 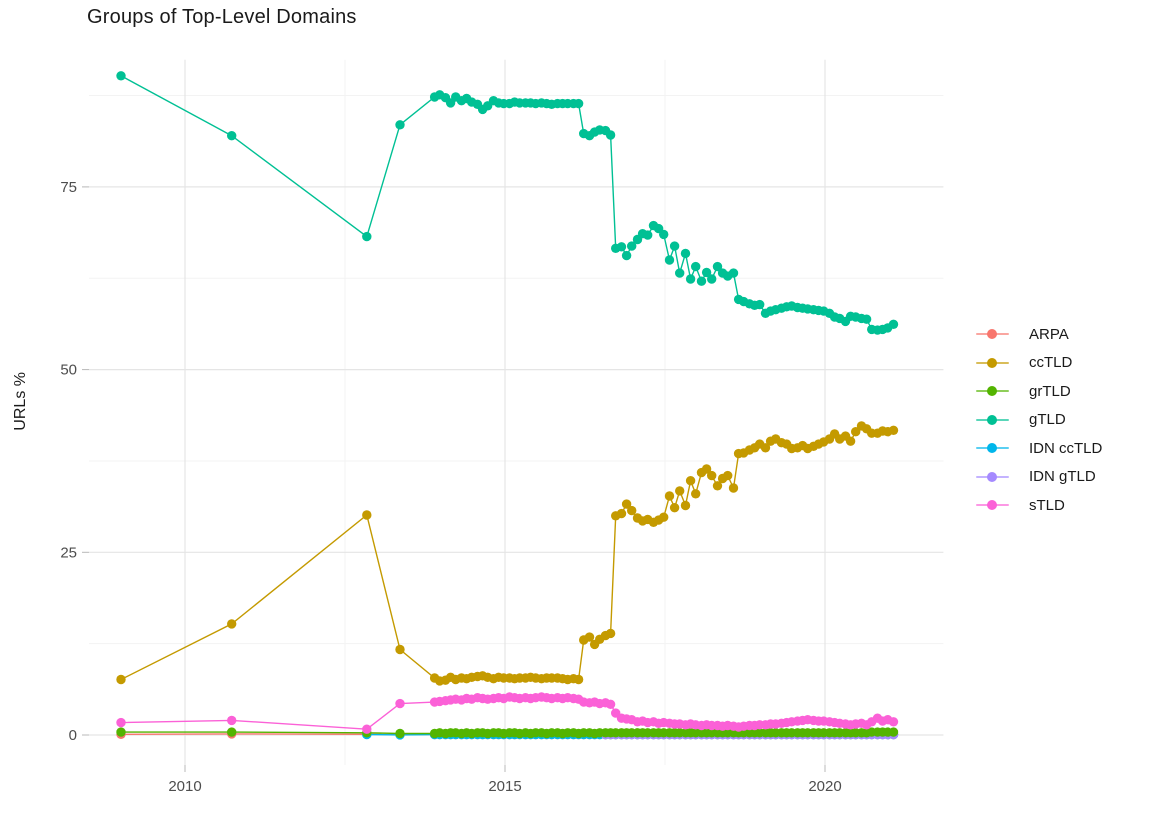 What do you see at coordinates (1039, 505) in the screenshot?
I see `legend-item-stld: sTLD` at bounding box center [1039, 505].